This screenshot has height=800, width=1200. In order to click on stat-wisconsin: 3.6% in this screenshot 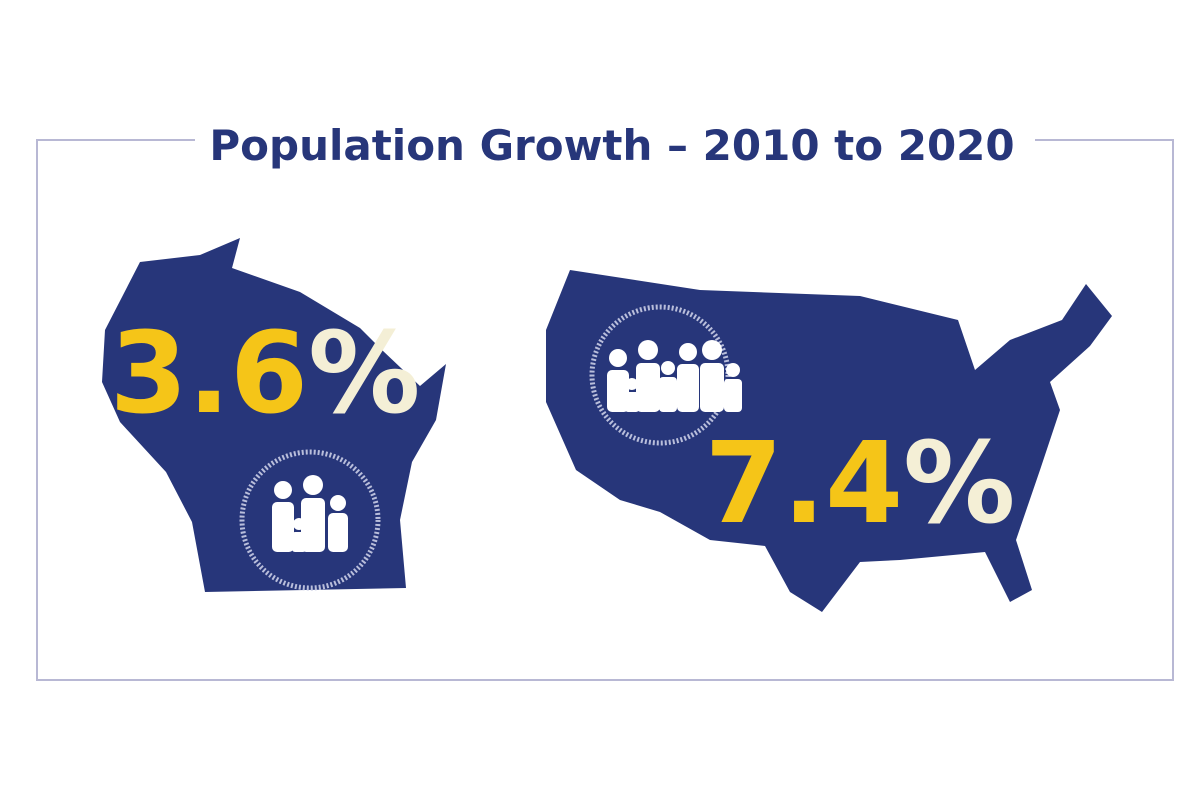, I will do `click(265, 374)`.